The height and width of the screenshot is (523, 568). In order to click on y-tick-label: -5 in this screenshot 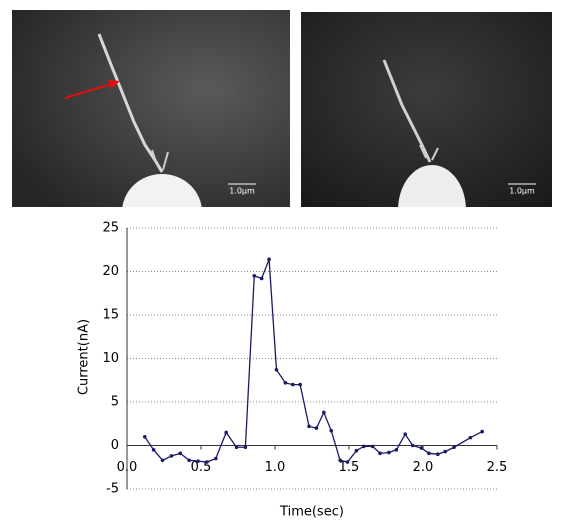, I will do `click(112, 489)`.